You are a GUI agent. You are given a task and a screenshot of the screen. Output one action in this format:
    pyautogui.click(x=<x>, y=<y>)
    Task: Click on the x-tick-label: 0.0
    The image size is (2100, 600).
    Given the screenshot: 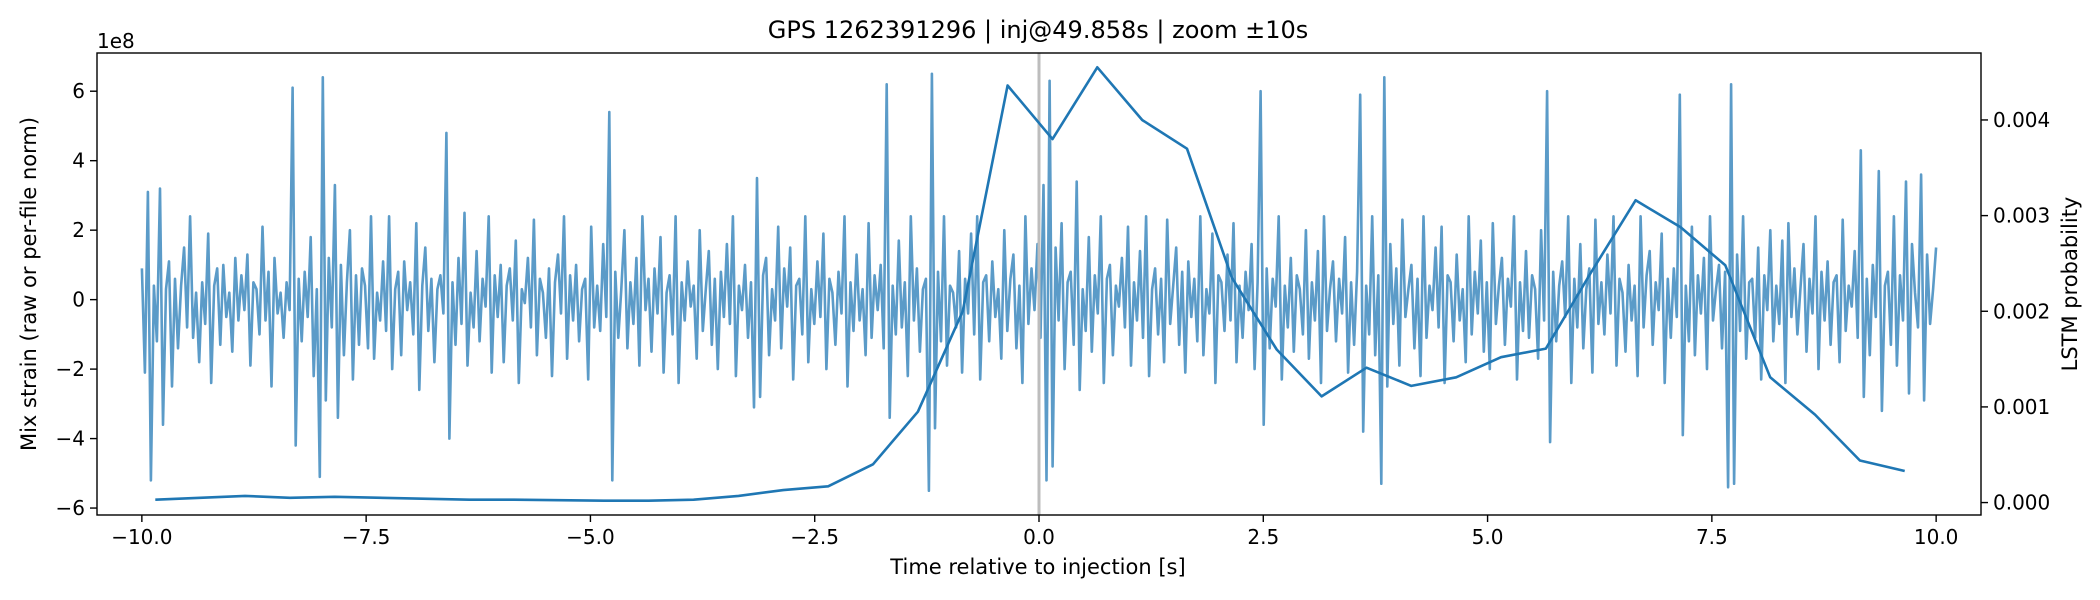 What is the action you would take?
    pyautogui.click(x=1039, y=537)
    